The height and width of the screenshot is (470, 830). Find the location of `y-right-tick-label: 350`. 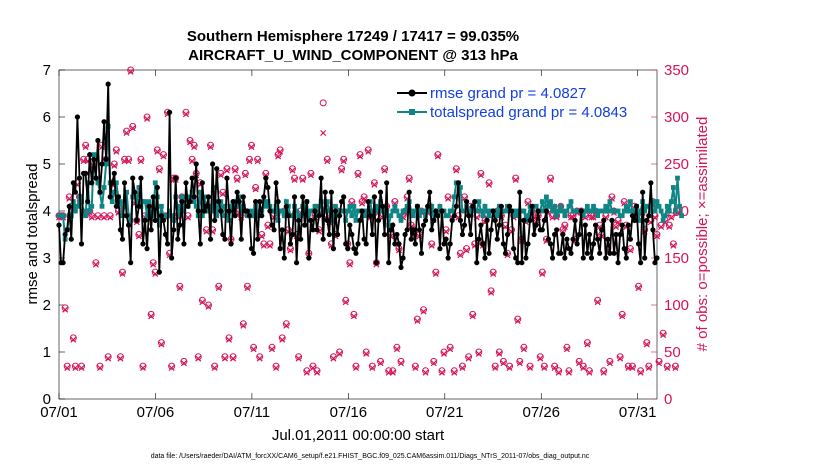

y-right-tick-label: 350 is located at coordinates (676, 70).